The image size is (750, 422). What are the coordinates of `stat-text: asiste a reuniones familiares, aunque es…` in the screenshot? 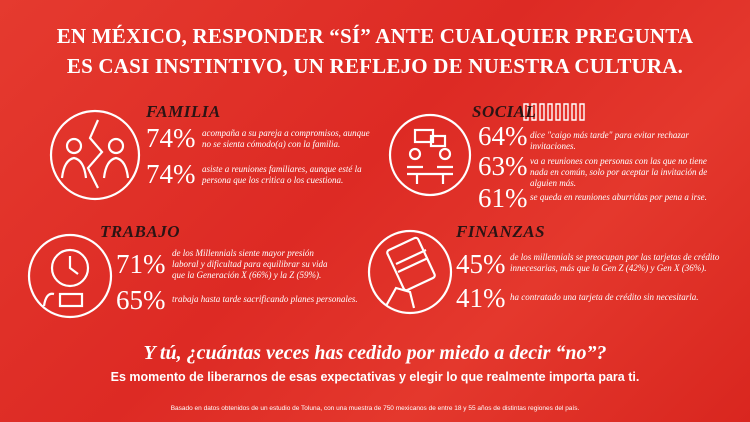 It's located at (282, 174).